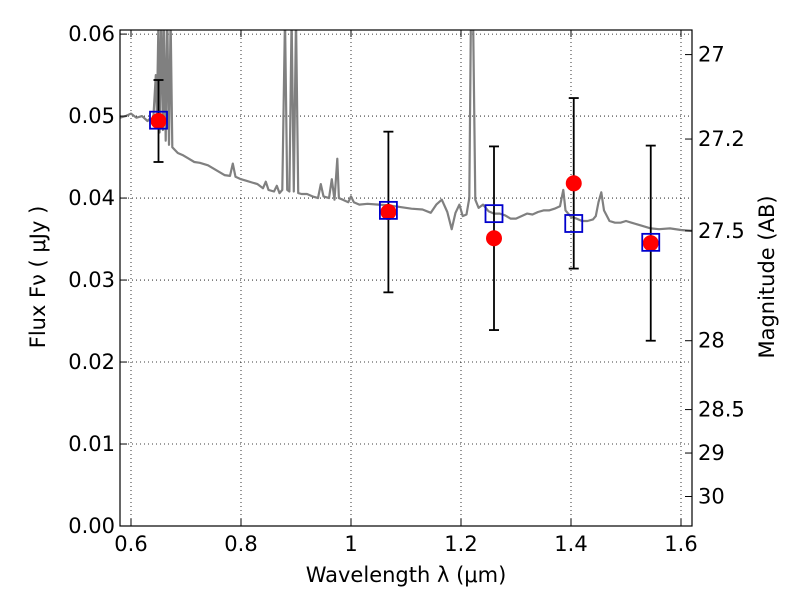  Describe the element at coordinates (711, 55) in the screenshot. I see `magnitude-tick-label: 27` at that location.